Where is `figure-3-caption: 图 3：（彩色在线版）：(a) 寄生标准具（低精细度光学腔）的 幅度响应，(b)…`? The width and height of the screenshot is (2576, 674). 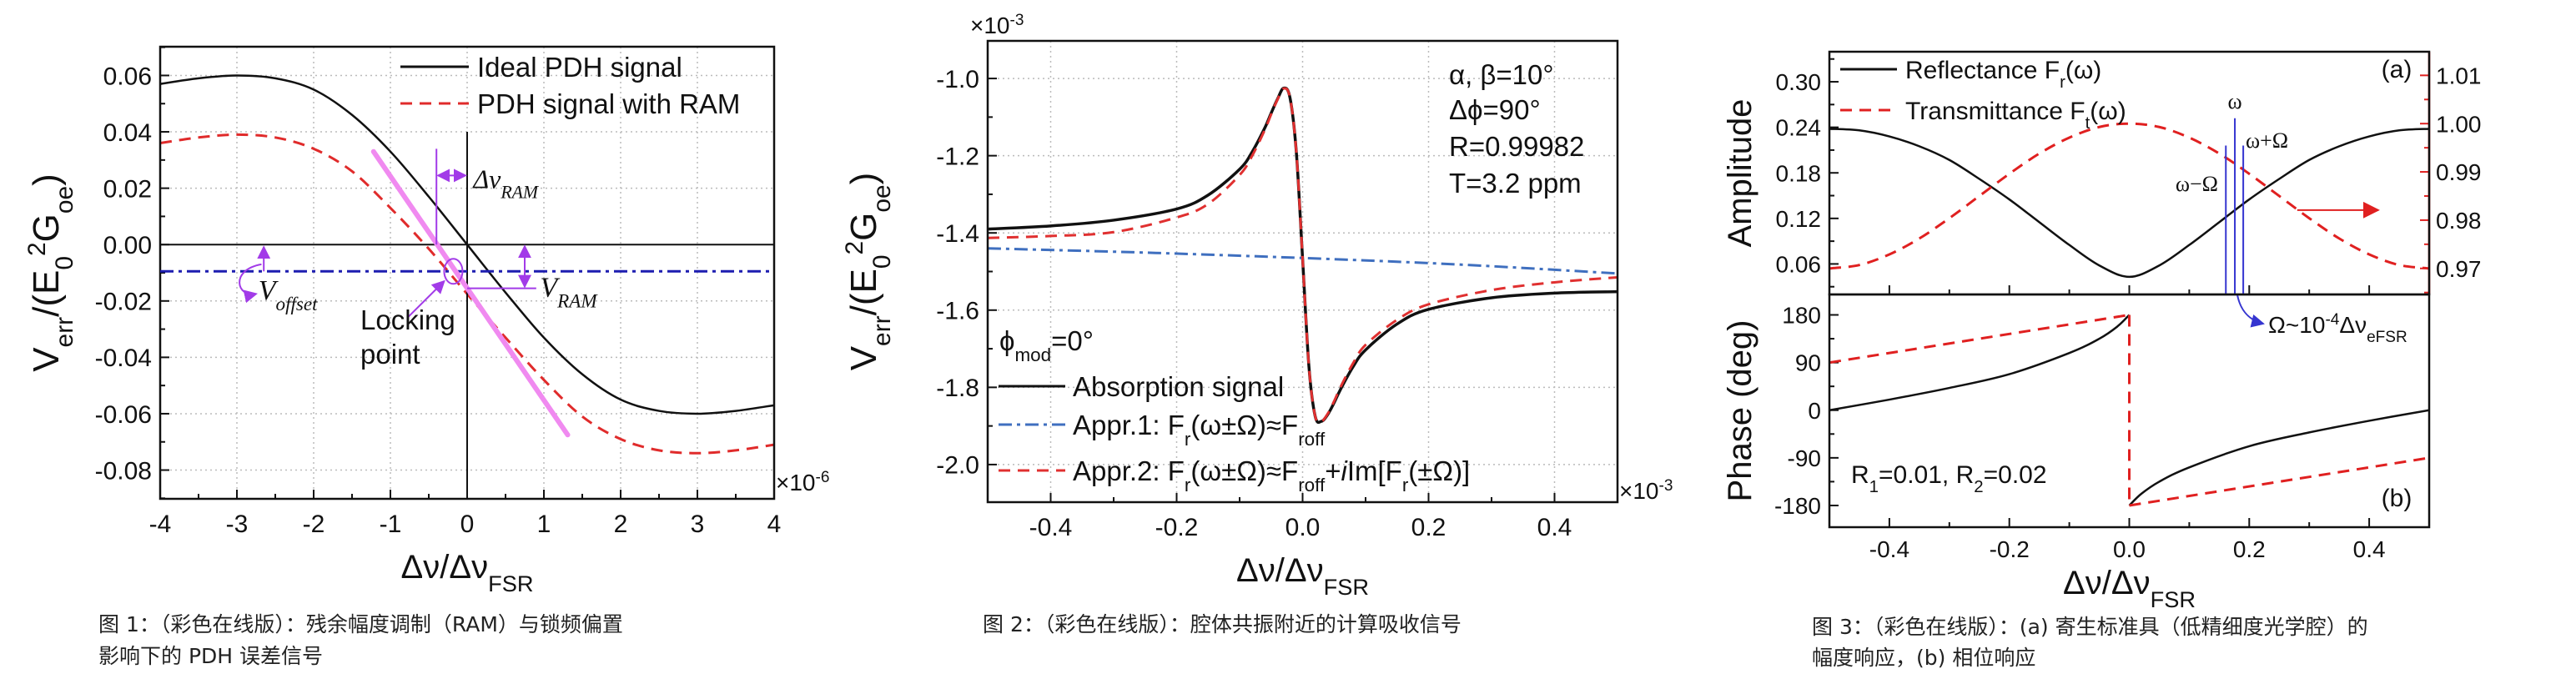
figure-3-caption: 图 3：（彩色在线版）：(a) 寄生标准具（低精细度光学腔）的 幅度响应，(b)… is located at coordinates (2090, 642).